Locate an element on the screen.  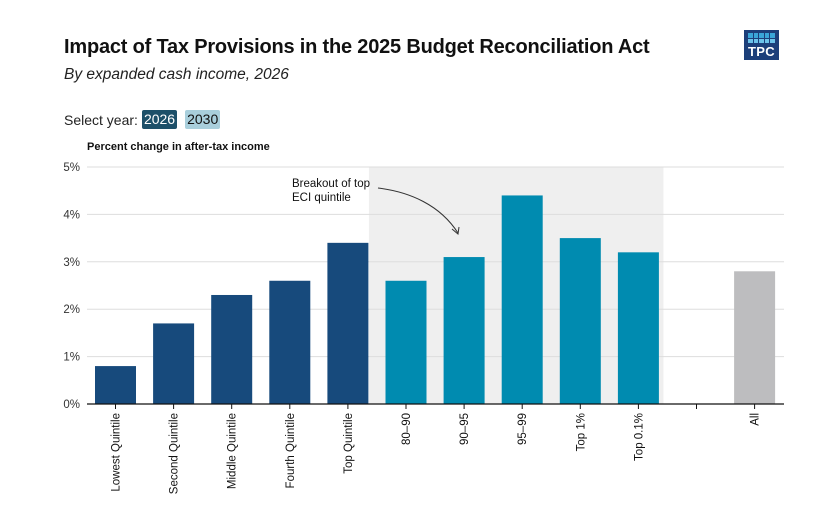
y-tick-label: 2% is located at coordinates (71, 310).